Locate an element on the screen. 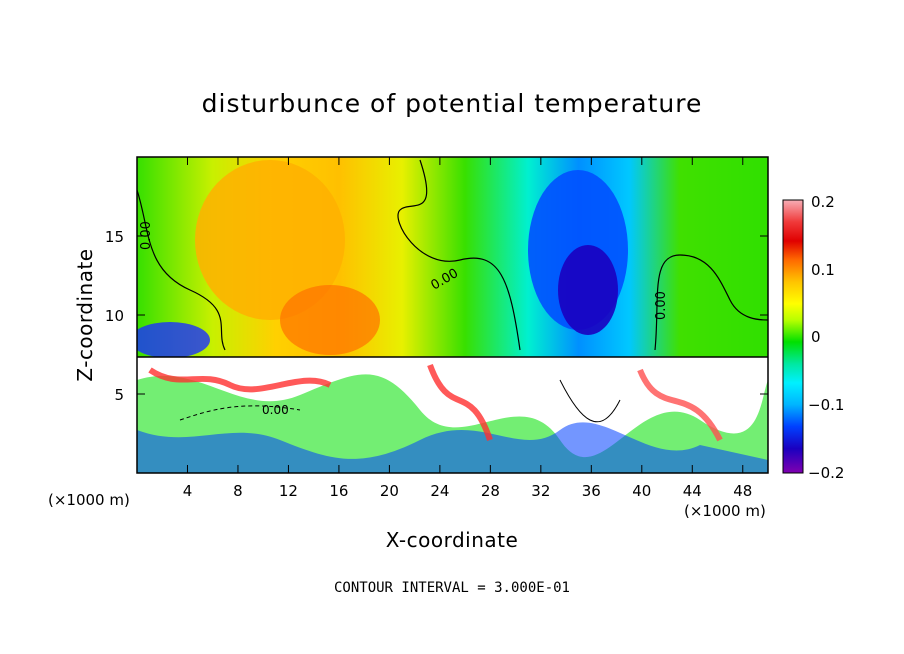 This screenshot has width=904, height=654. x-tick-label: 48 is located at coordinates (742, 491).